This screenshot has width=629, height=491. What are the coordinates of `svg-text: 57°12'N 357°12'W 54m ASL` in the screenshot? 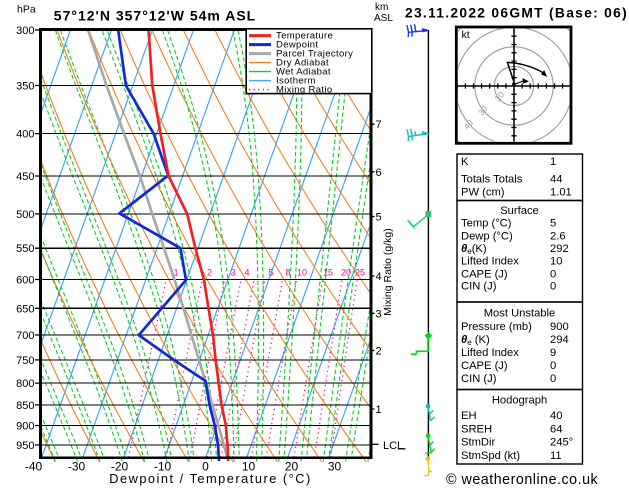 It's located at (155, 16).